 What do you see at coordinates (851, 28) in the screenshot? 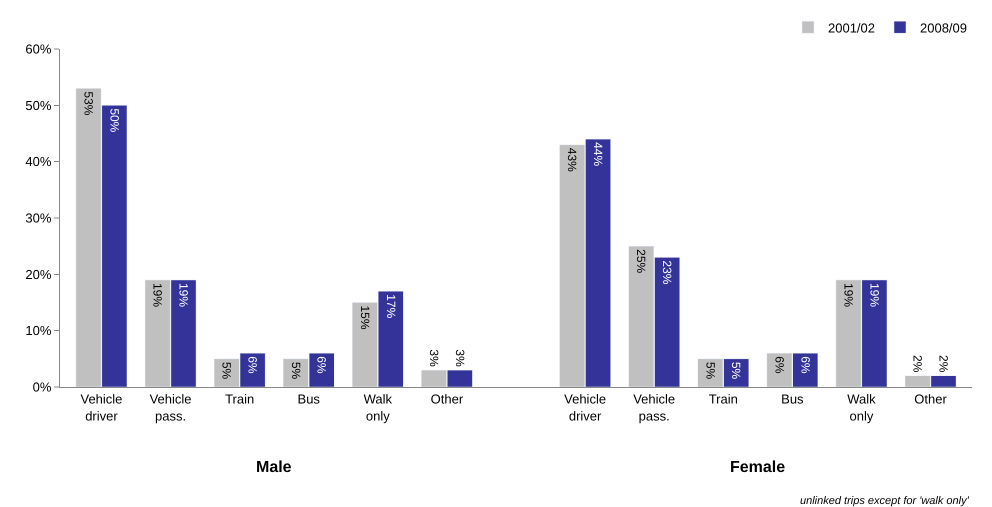
I see `legend-label: 2001/02` at bounding box center [851, 28].